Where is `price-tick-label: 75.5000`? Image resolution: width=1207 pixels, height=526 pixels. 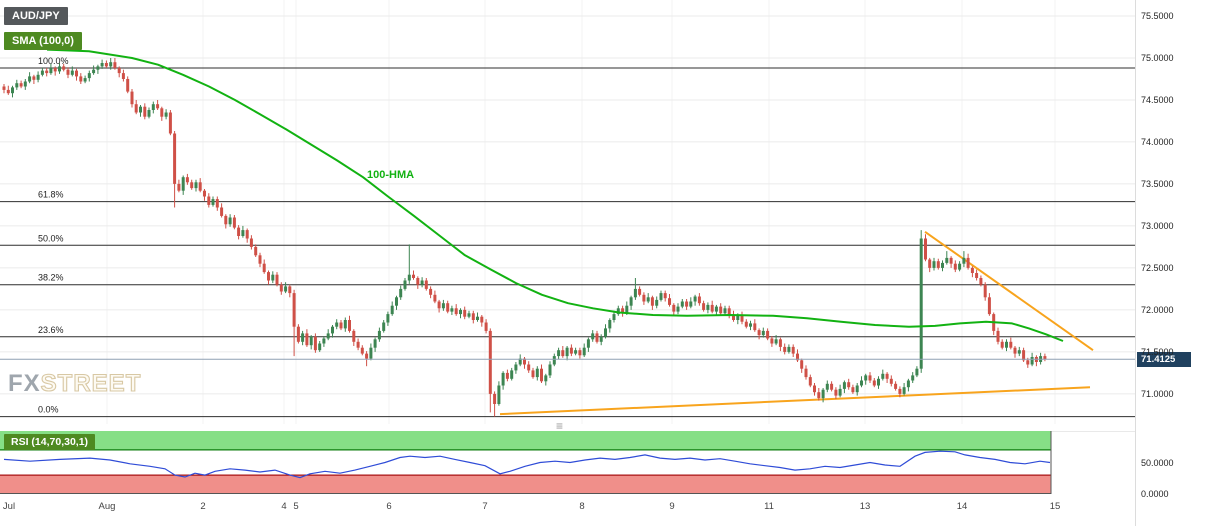
price-tick-label: 75.5000 is located at coordinates (1157, 16).